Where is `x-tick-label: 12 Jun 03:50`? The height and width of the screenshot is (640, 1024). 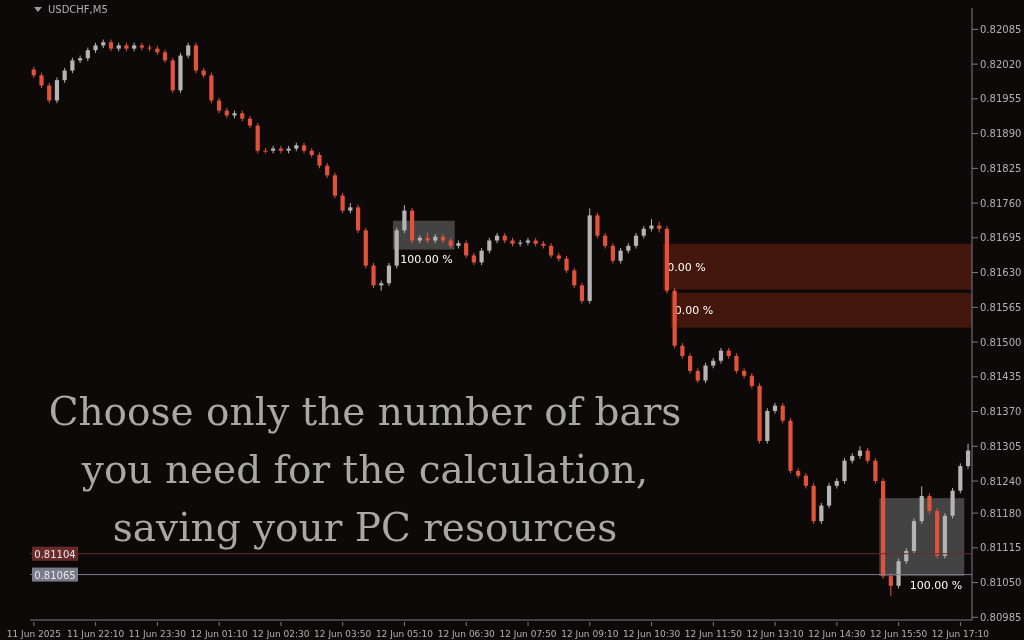
x-tick-label: 12 Jun 03:50 is located at coordinates (343, 634).